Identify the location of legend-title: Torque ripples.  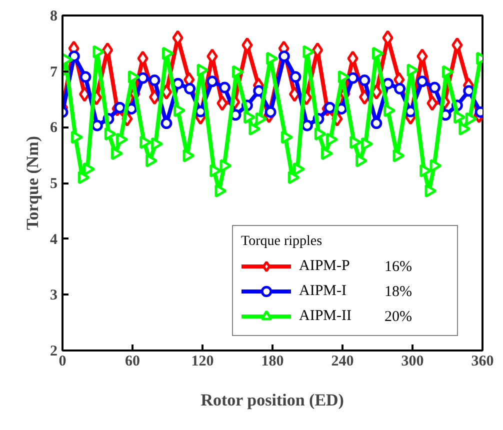
(282, 242).